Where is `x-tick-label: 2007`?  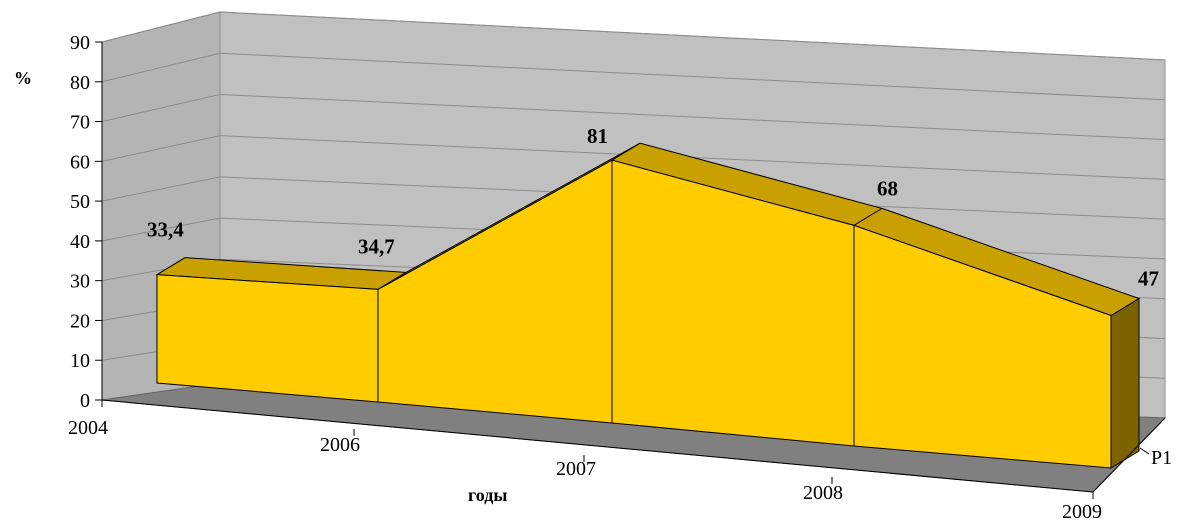
x-tick-label: 2007 is located at coordinates (576, 469).